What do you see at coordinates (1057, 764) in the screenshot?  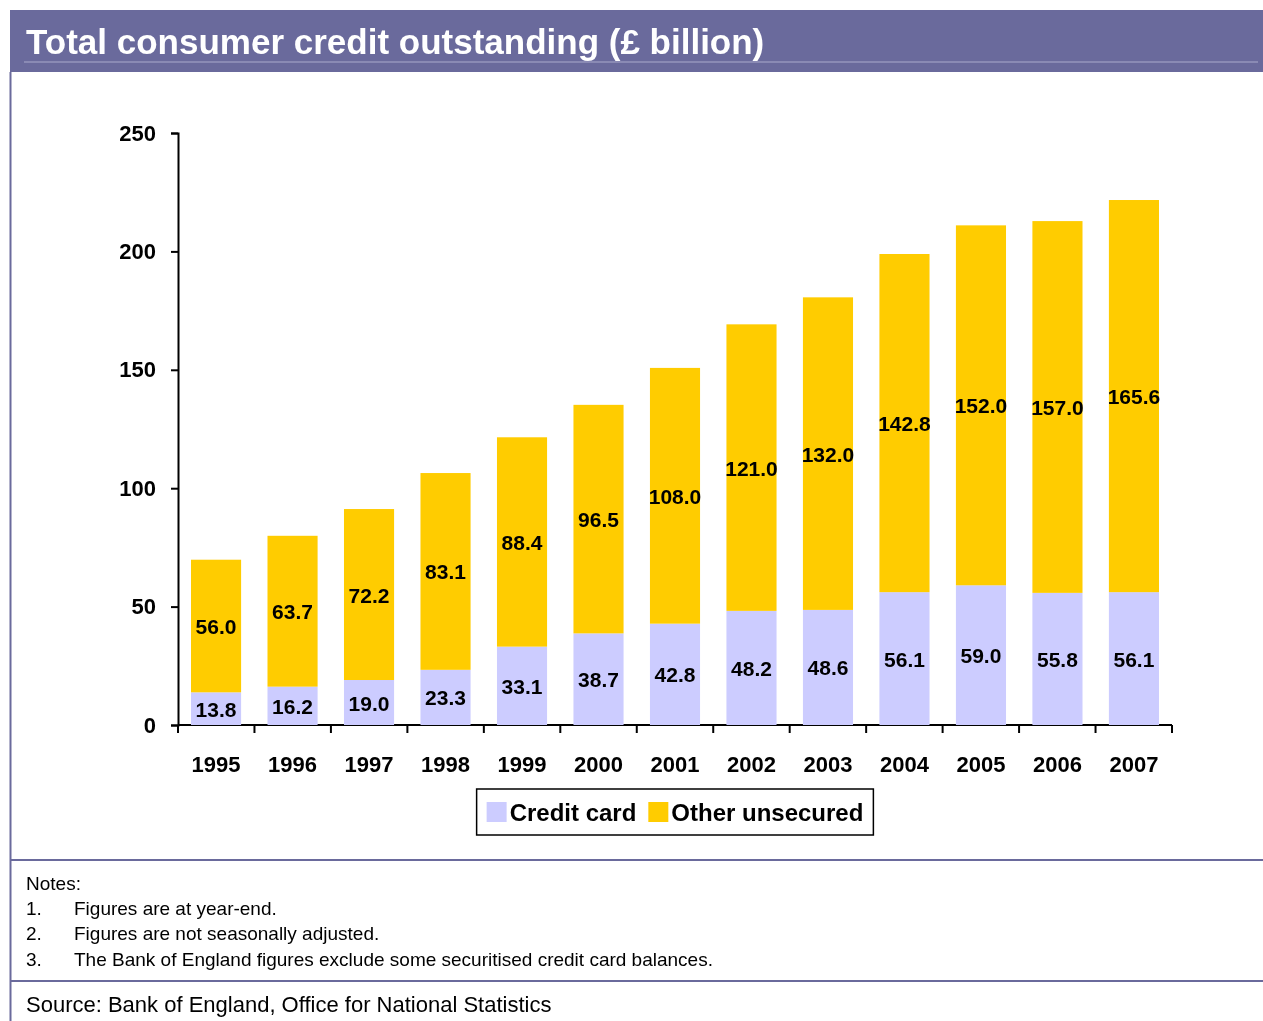 I see `x-tick-label: 2006` at bounding box center [1057, 764].